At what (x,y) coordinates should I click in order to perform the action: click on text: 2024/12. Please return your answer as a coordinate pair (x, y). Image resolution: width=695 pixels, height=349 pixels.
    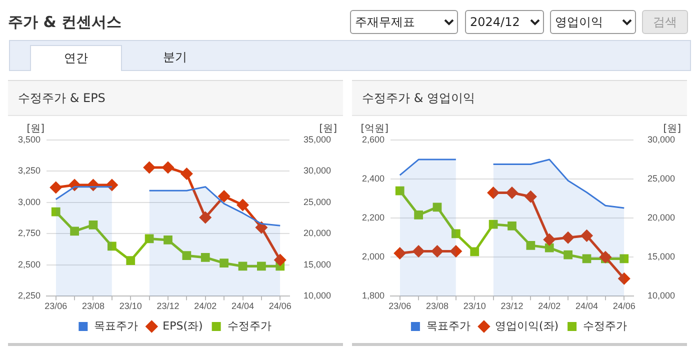
    Looking at the image, I should click on (504, 22).